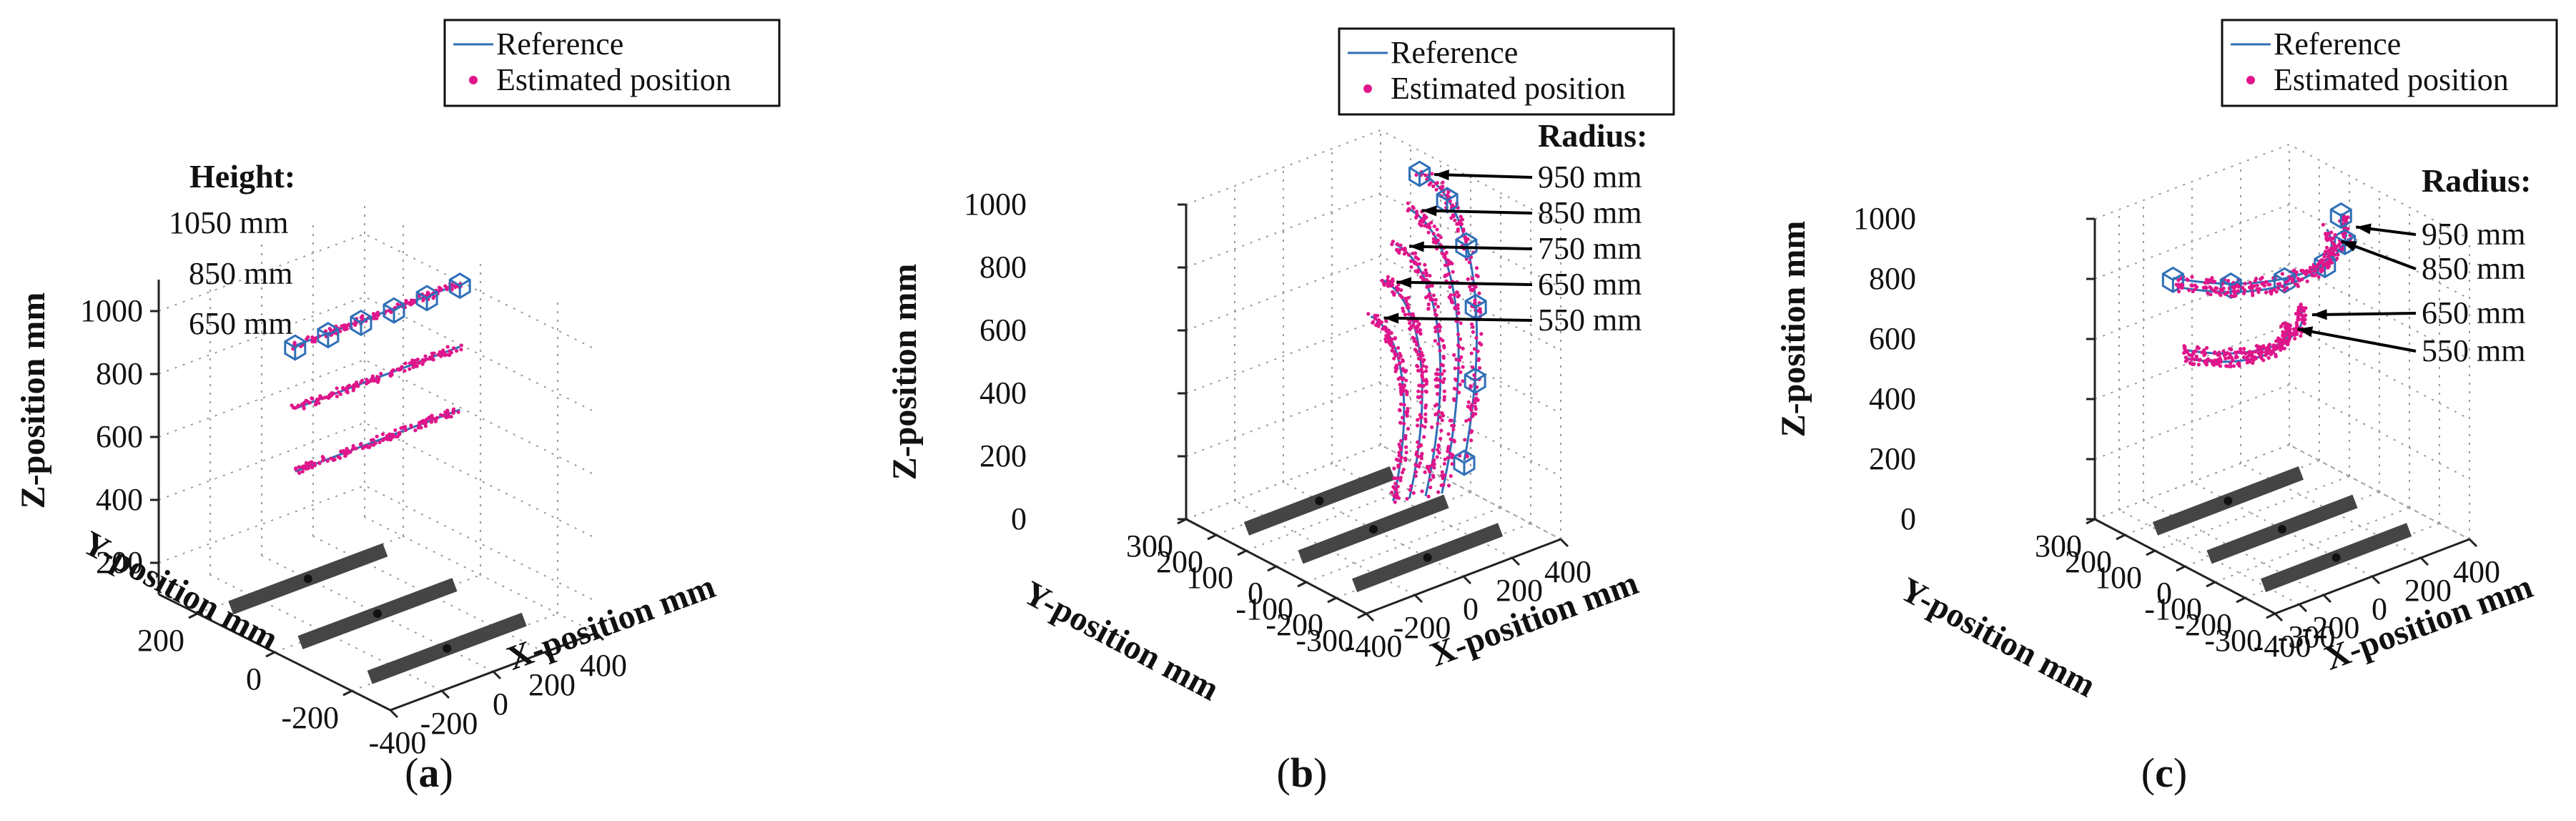  I want to click on annotation-group-c: Radius: 950 mm 850 mm 650 mm 550 mm, so click(2476, 265).